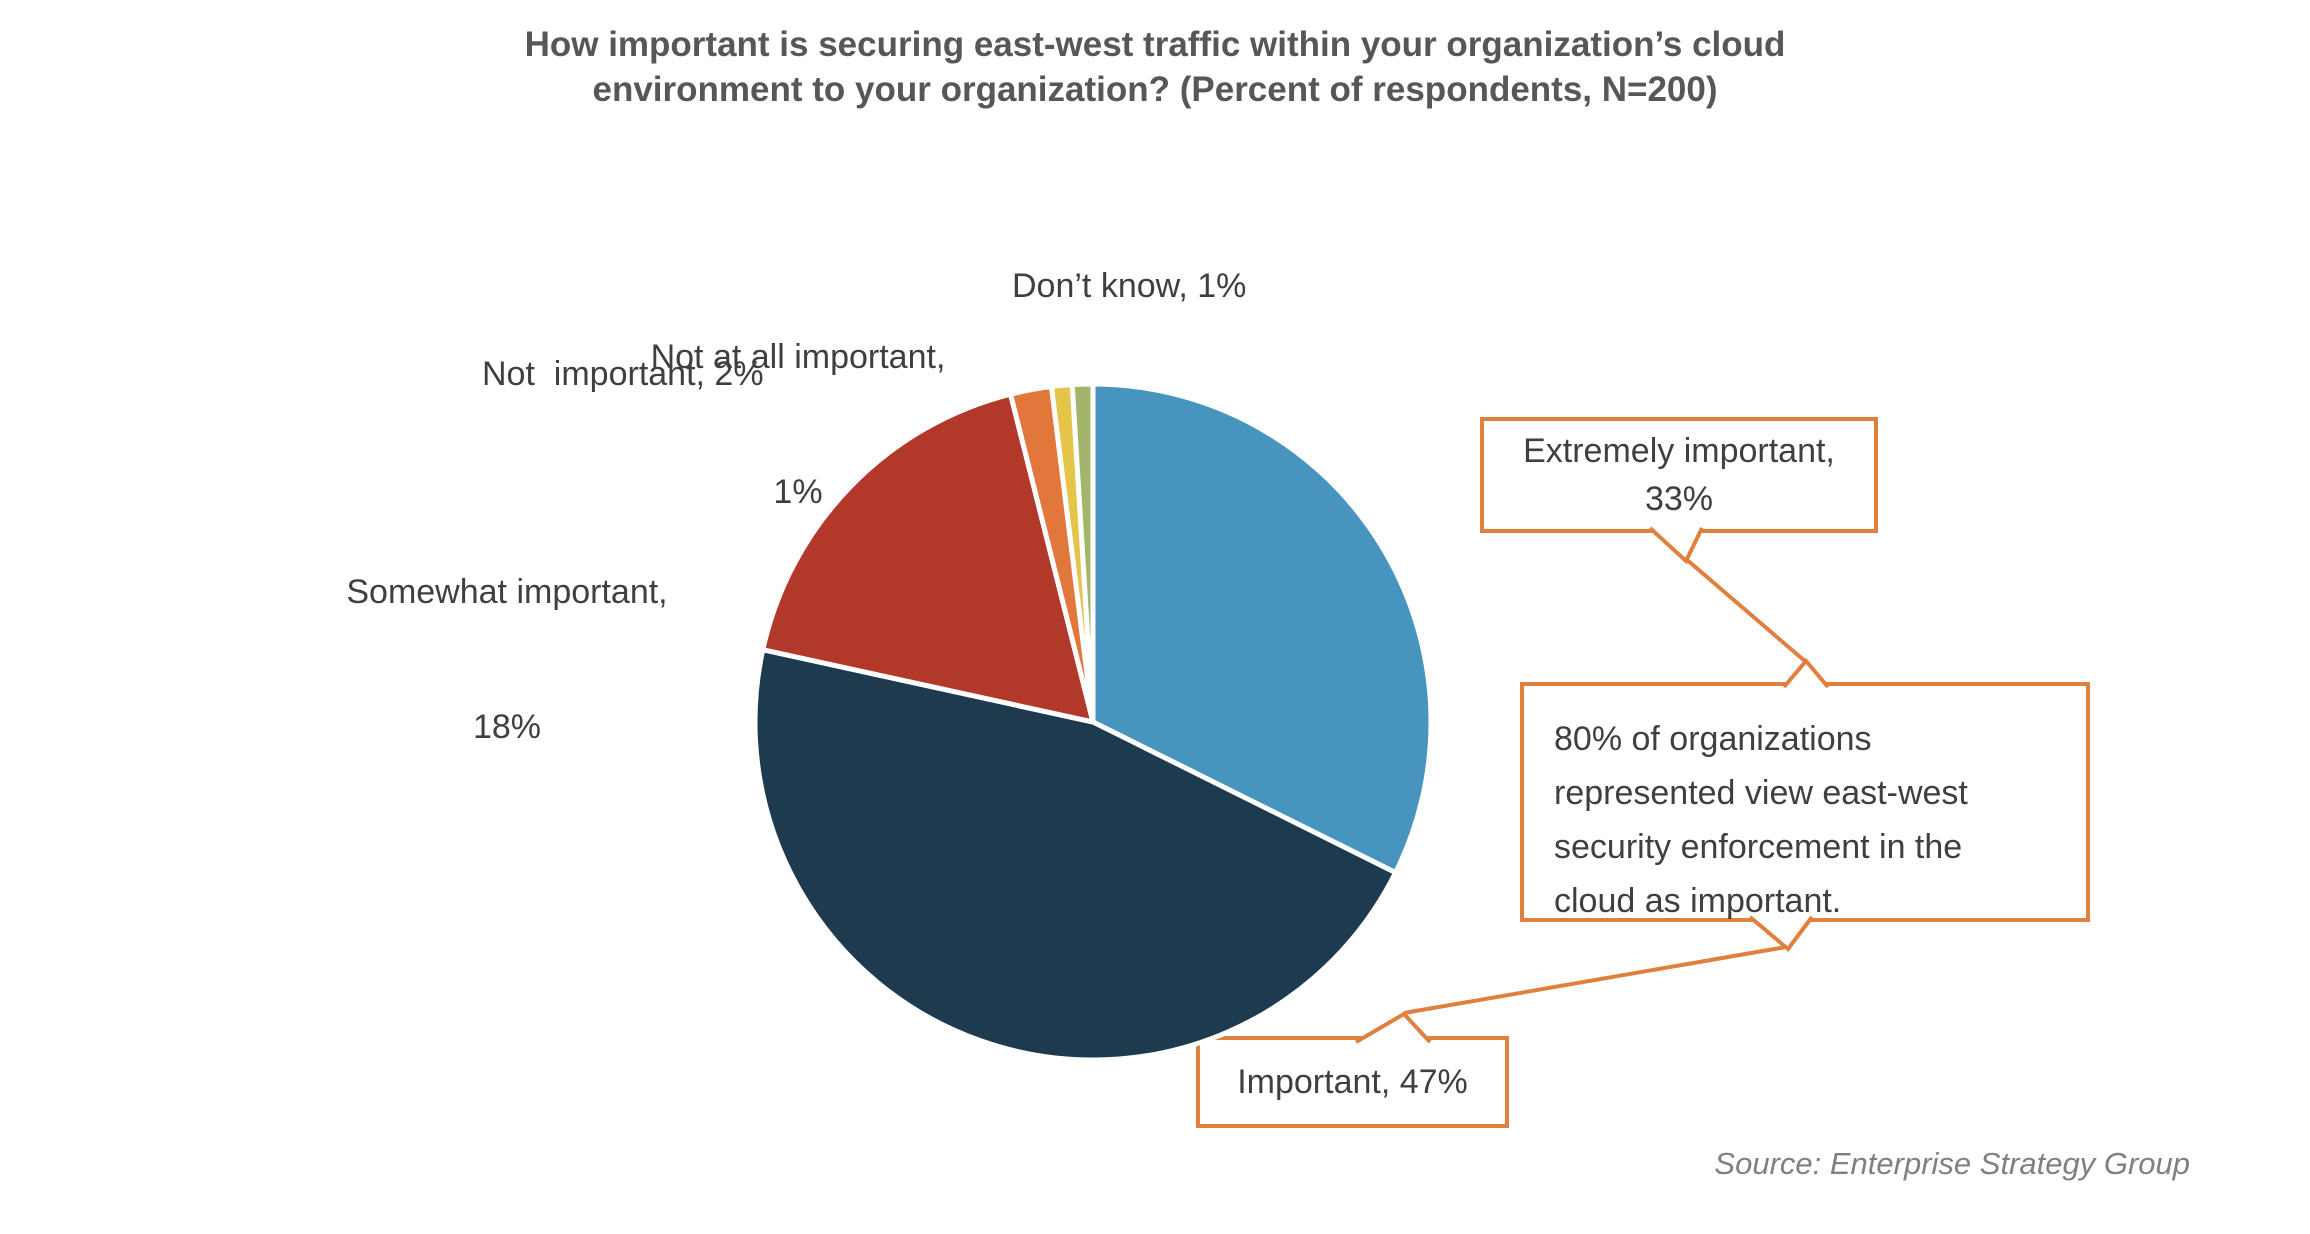 Image resolution: width=2310 pixels, height=1234 pixels. I want to click on callout-important: Important, 47%, so click(1352, 1082).